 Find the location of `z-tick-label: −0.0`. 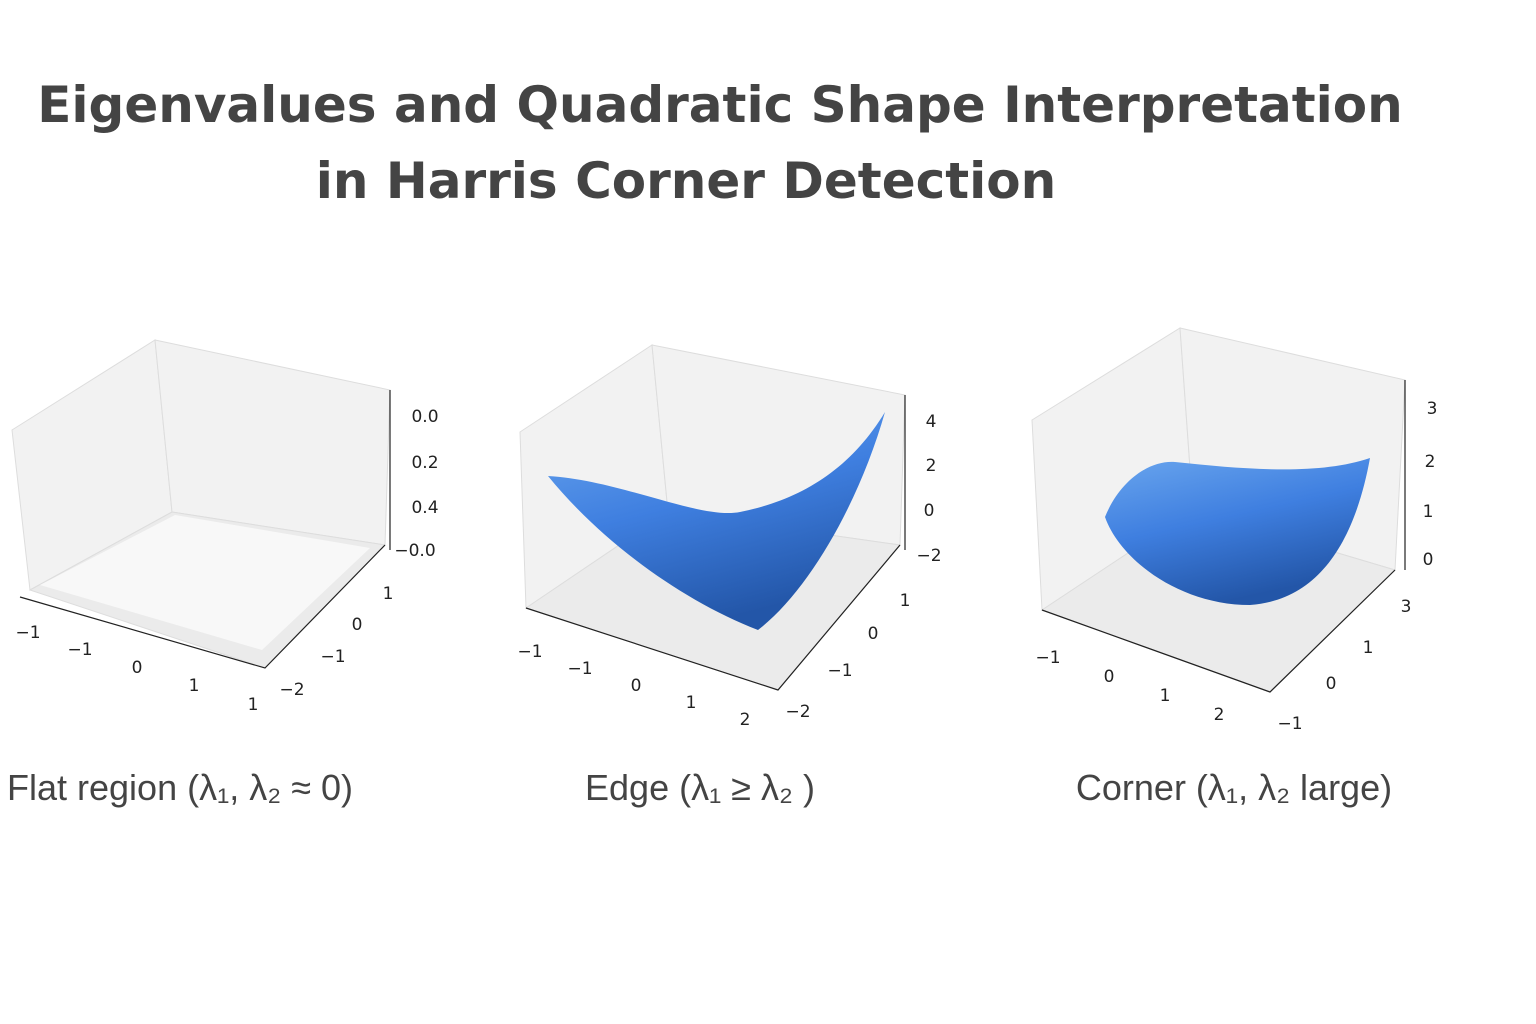

z-tick-label: −0.0 is located at coordinates (414, 551).